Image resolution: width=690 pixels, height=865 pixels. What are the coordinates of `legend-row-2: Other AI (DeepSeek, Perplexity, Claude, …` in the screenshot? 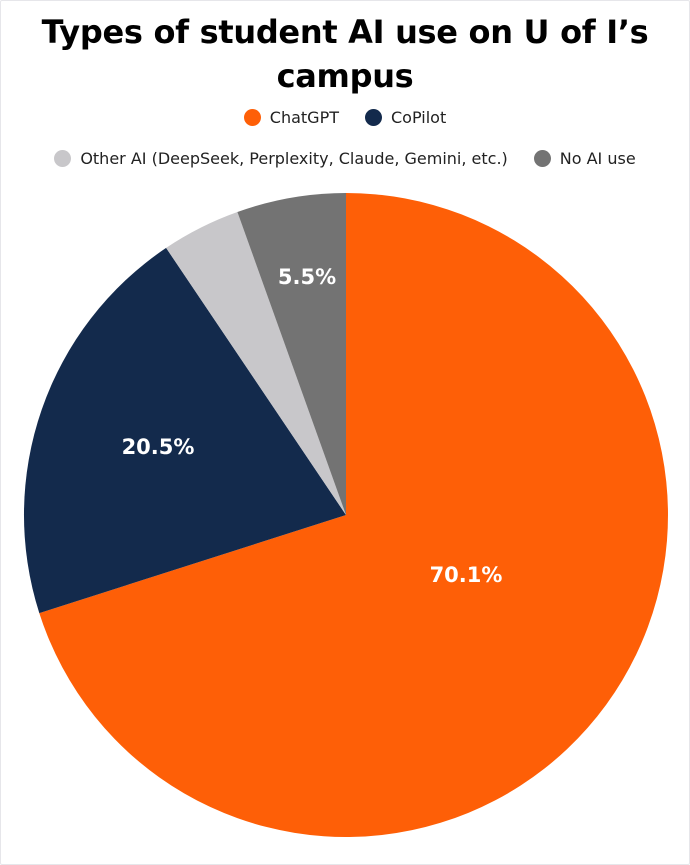 It's located at (345, 158).